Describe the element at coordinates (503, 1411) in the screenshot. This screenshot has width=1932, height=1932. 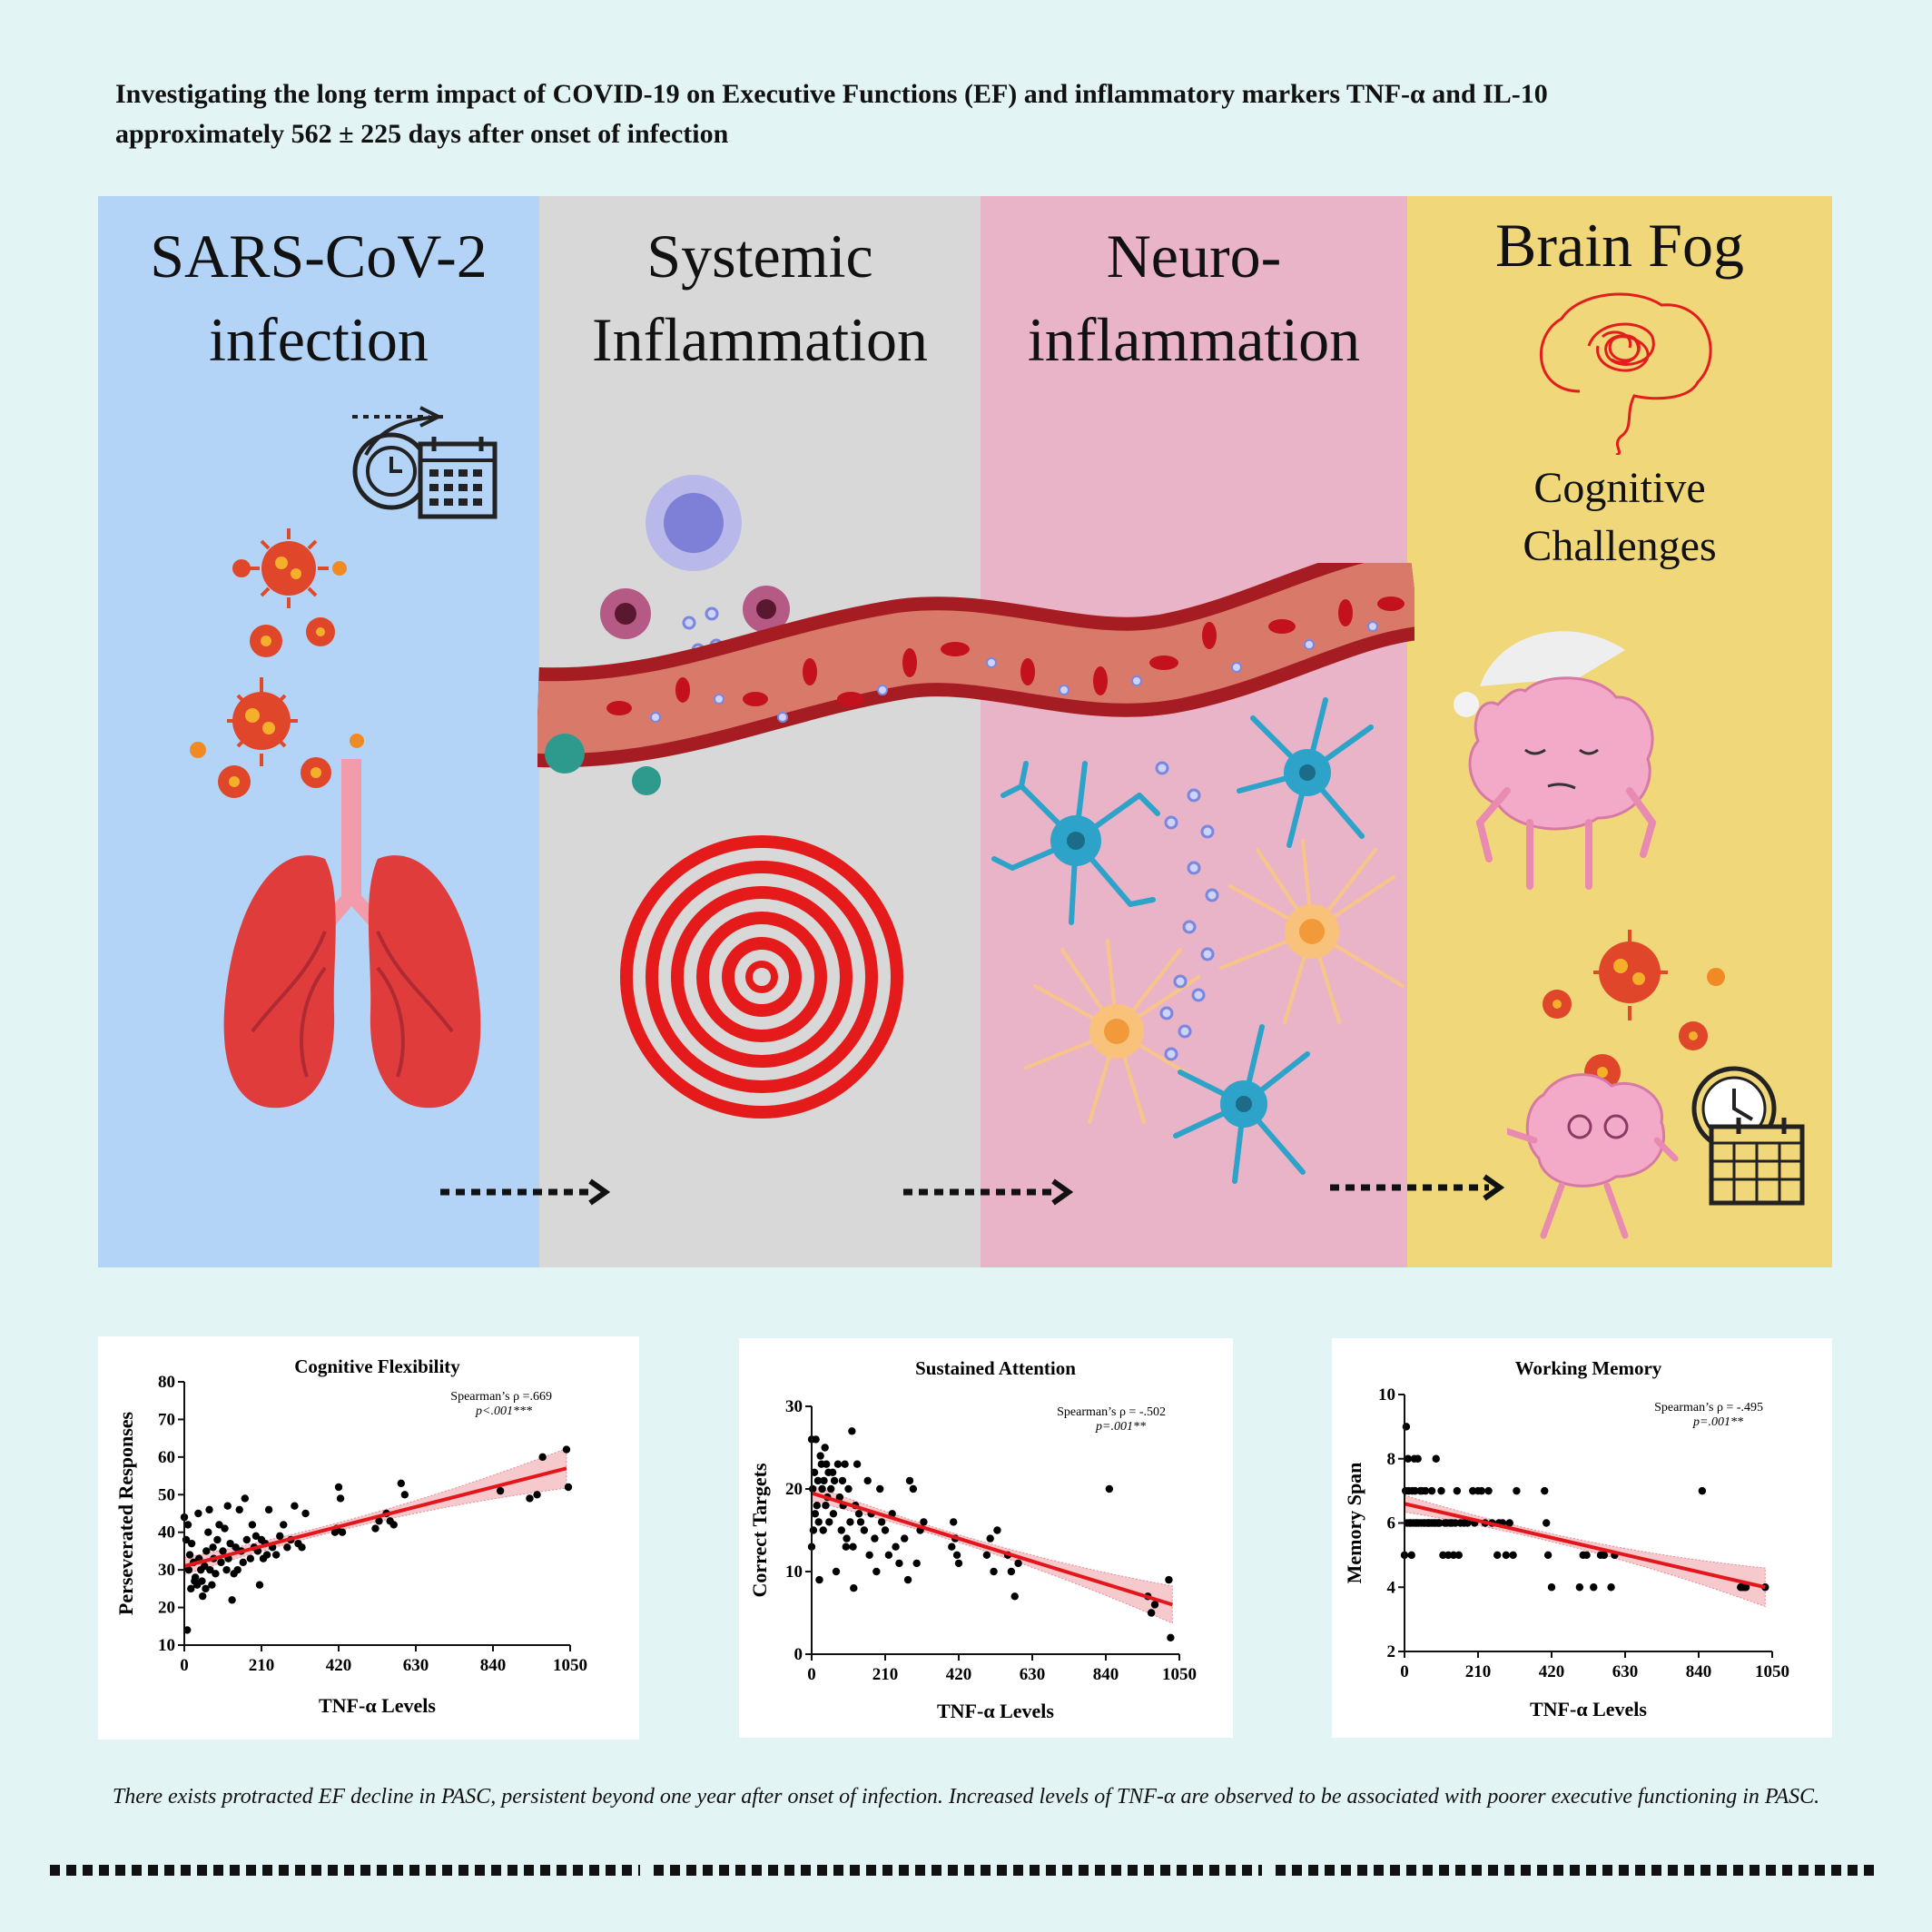
I see `p-value-stat: p<.001***` at that location.